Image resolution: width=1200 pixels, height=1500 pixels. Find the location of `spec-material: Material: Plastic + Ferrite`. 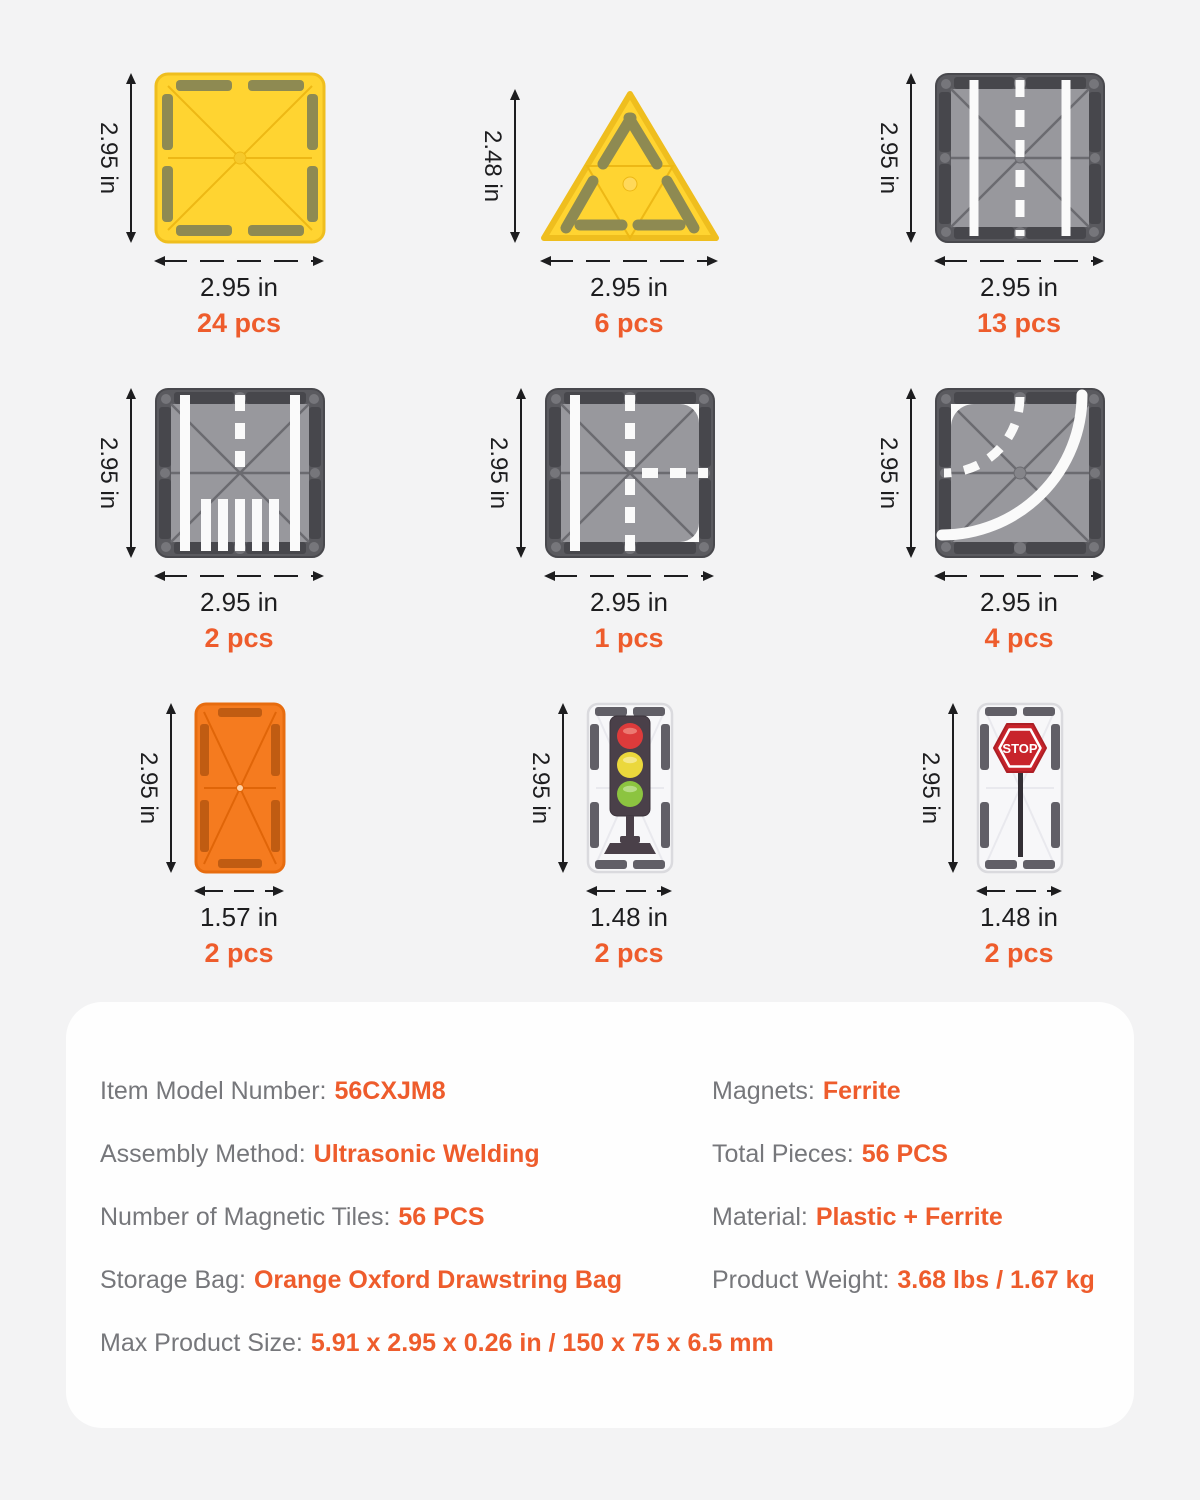

spec-material: Material: Plastic + Ferrite is located at coordinates (857, 1217).